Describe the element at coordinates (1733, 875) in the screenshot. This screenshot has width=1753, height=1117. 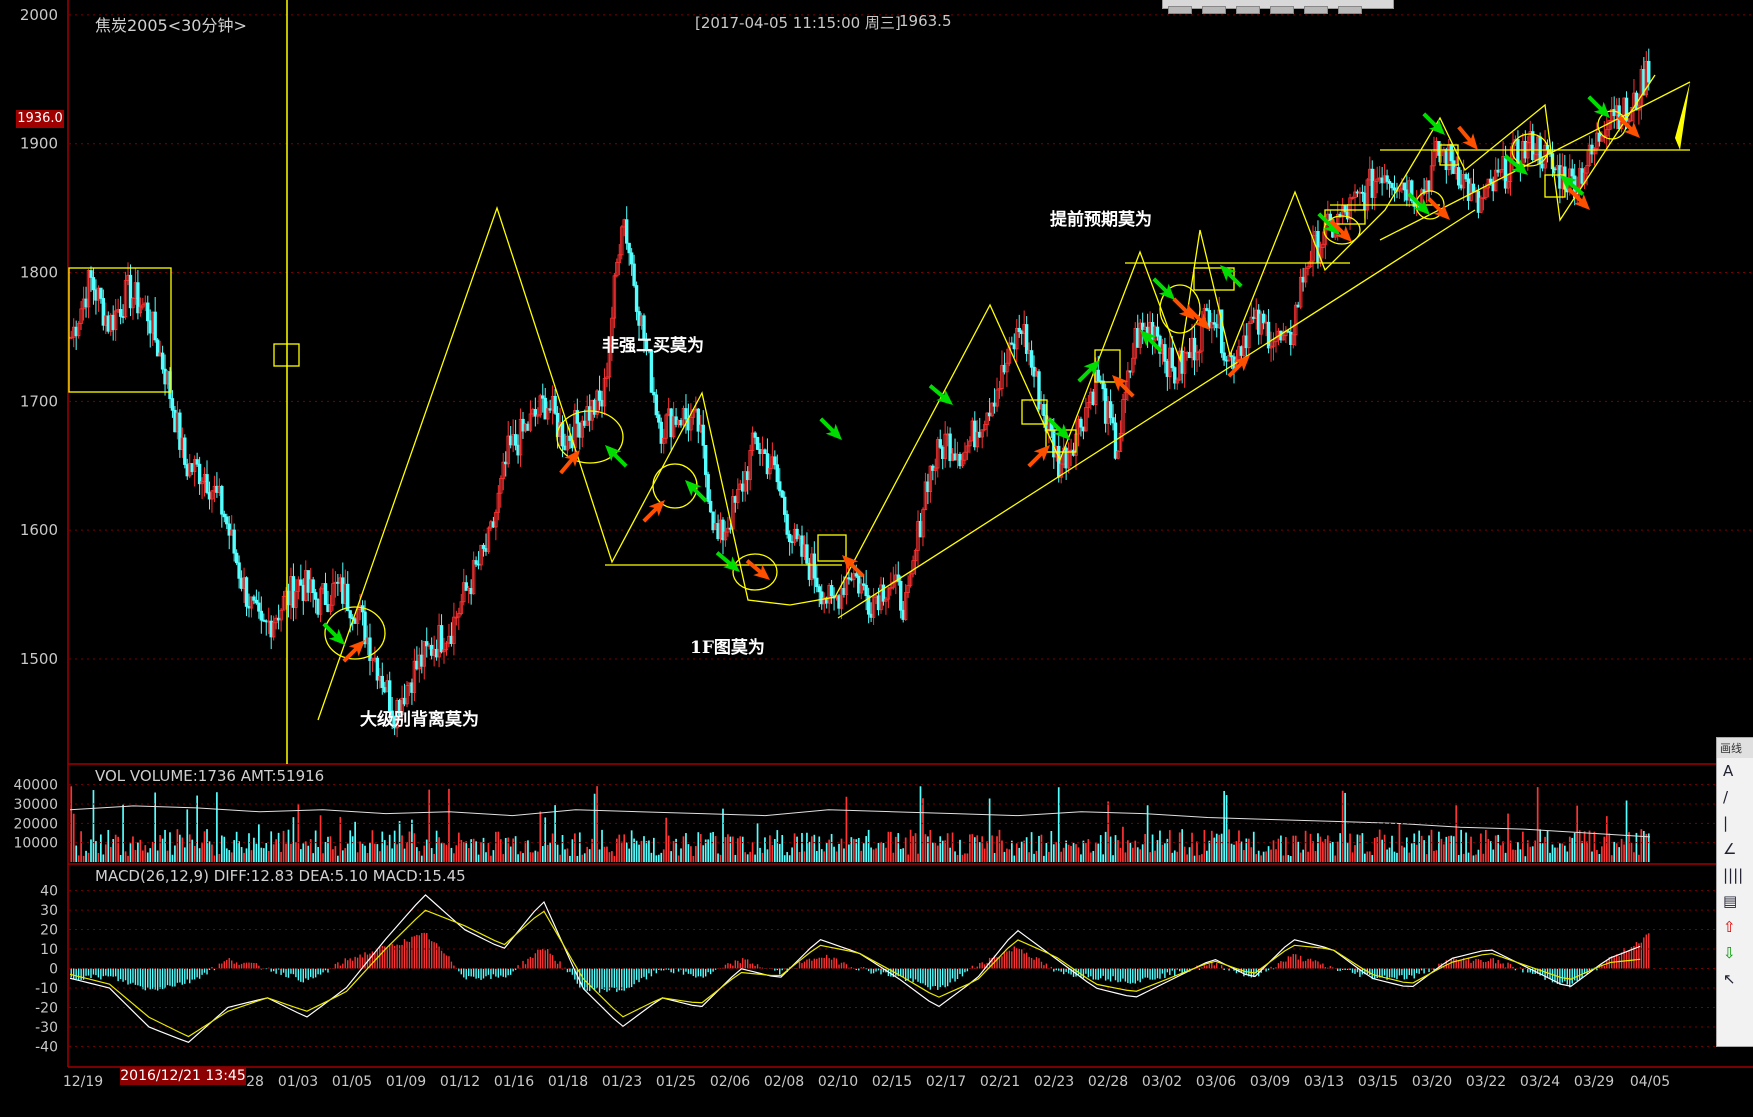
I see `cycle-lines-tool-icon: ||||` at that location.